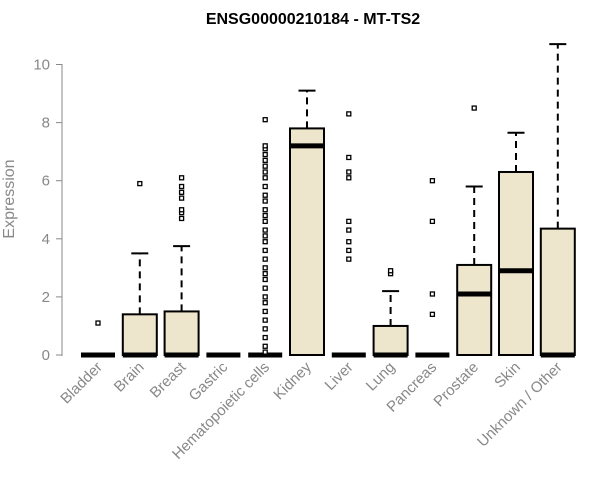 This screenshot has height=500, width=600. What do you see at coordinates (41, 65) in the screenshot?
I see `y-tick-label: 10` at bounding box center [41, 65].